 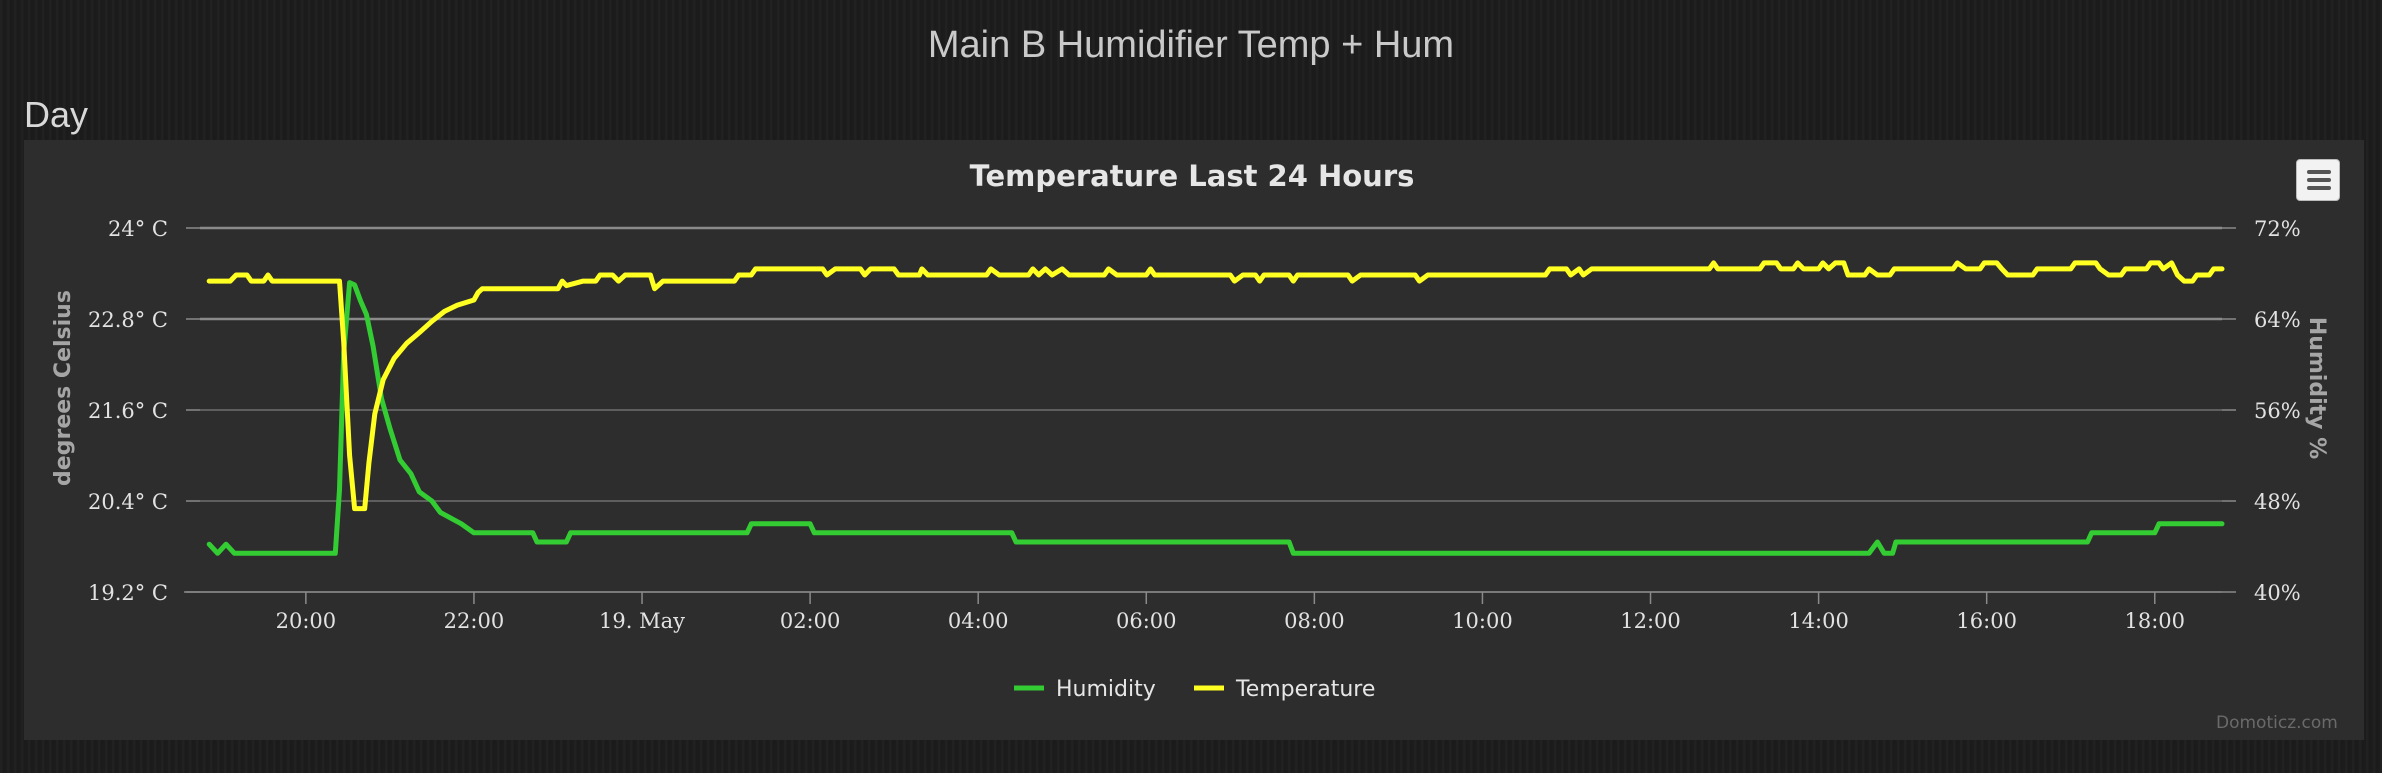 What do you see at coordinates (1314, 621) in the screenshot?
I see `x-tick-label: 08:00` at bounding box center [1314, 621].